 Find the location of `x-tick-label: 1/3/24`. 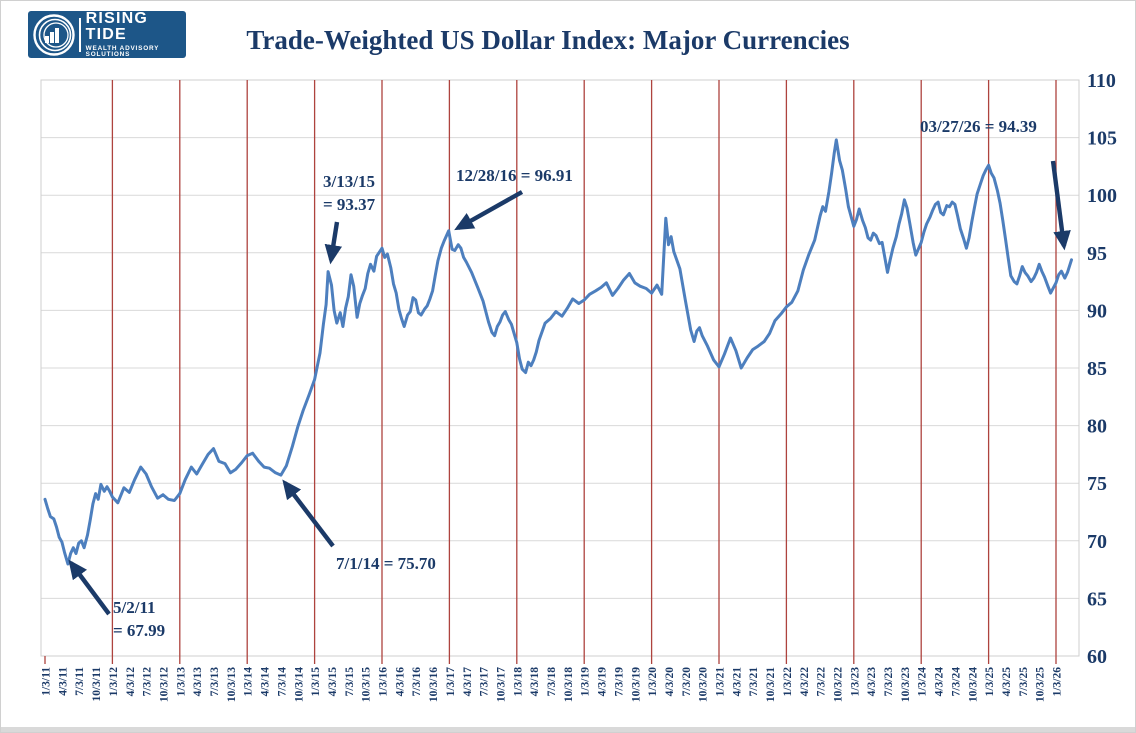

x-tick-label: 1/3/24 is located at coordinates (923, 682).